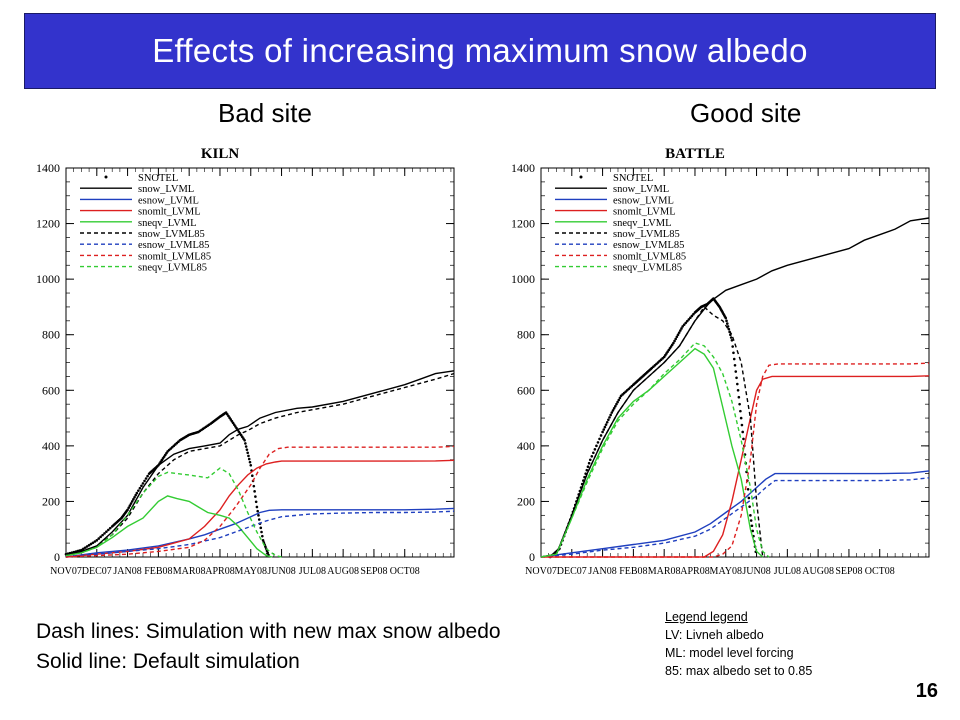 This screenshot has height=720, width=960. Describe the element at coordinates (265, 113) in the screenshot. I see `bad-site-label: Bad site` at that location.